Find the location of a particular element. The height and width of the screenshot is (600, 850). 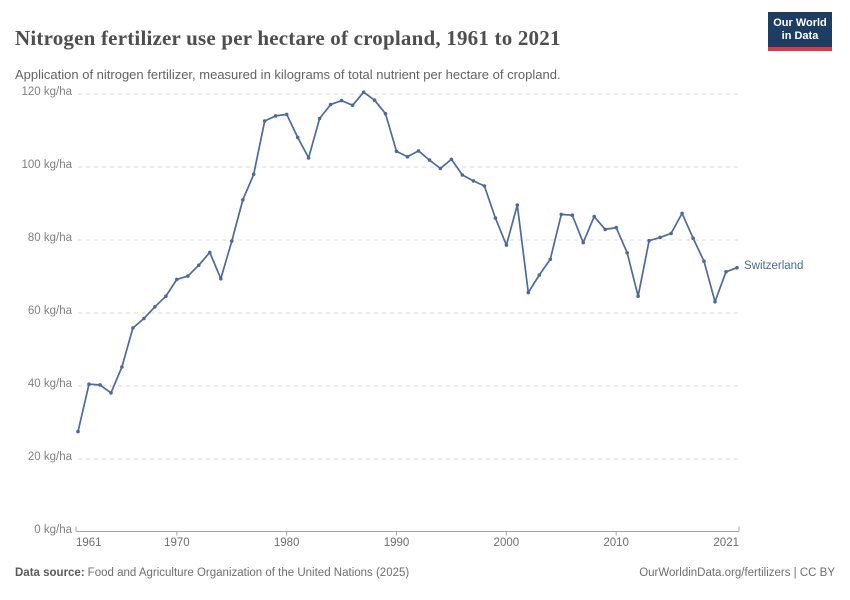

y-axis-tick-label: 80 kg/ha is located at coordinates (49, 238).